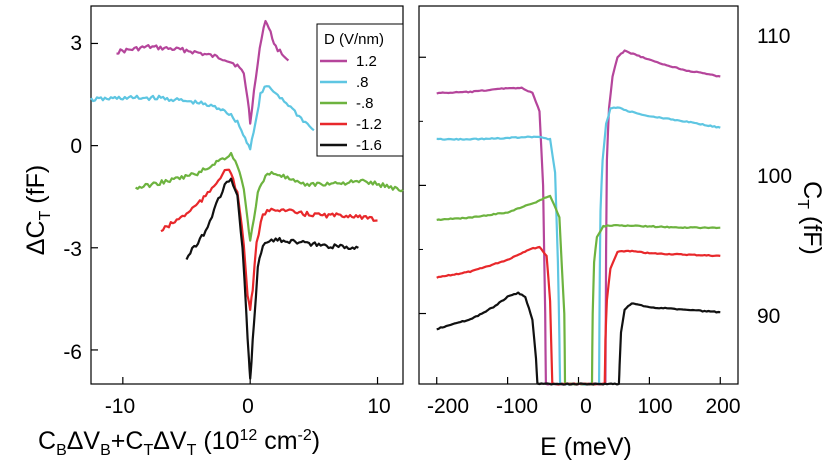 The image size is (830, 466). Describe the element at coordinates (76, 43) in the screenshot. I see `left-ytick-label: 3` at that location.